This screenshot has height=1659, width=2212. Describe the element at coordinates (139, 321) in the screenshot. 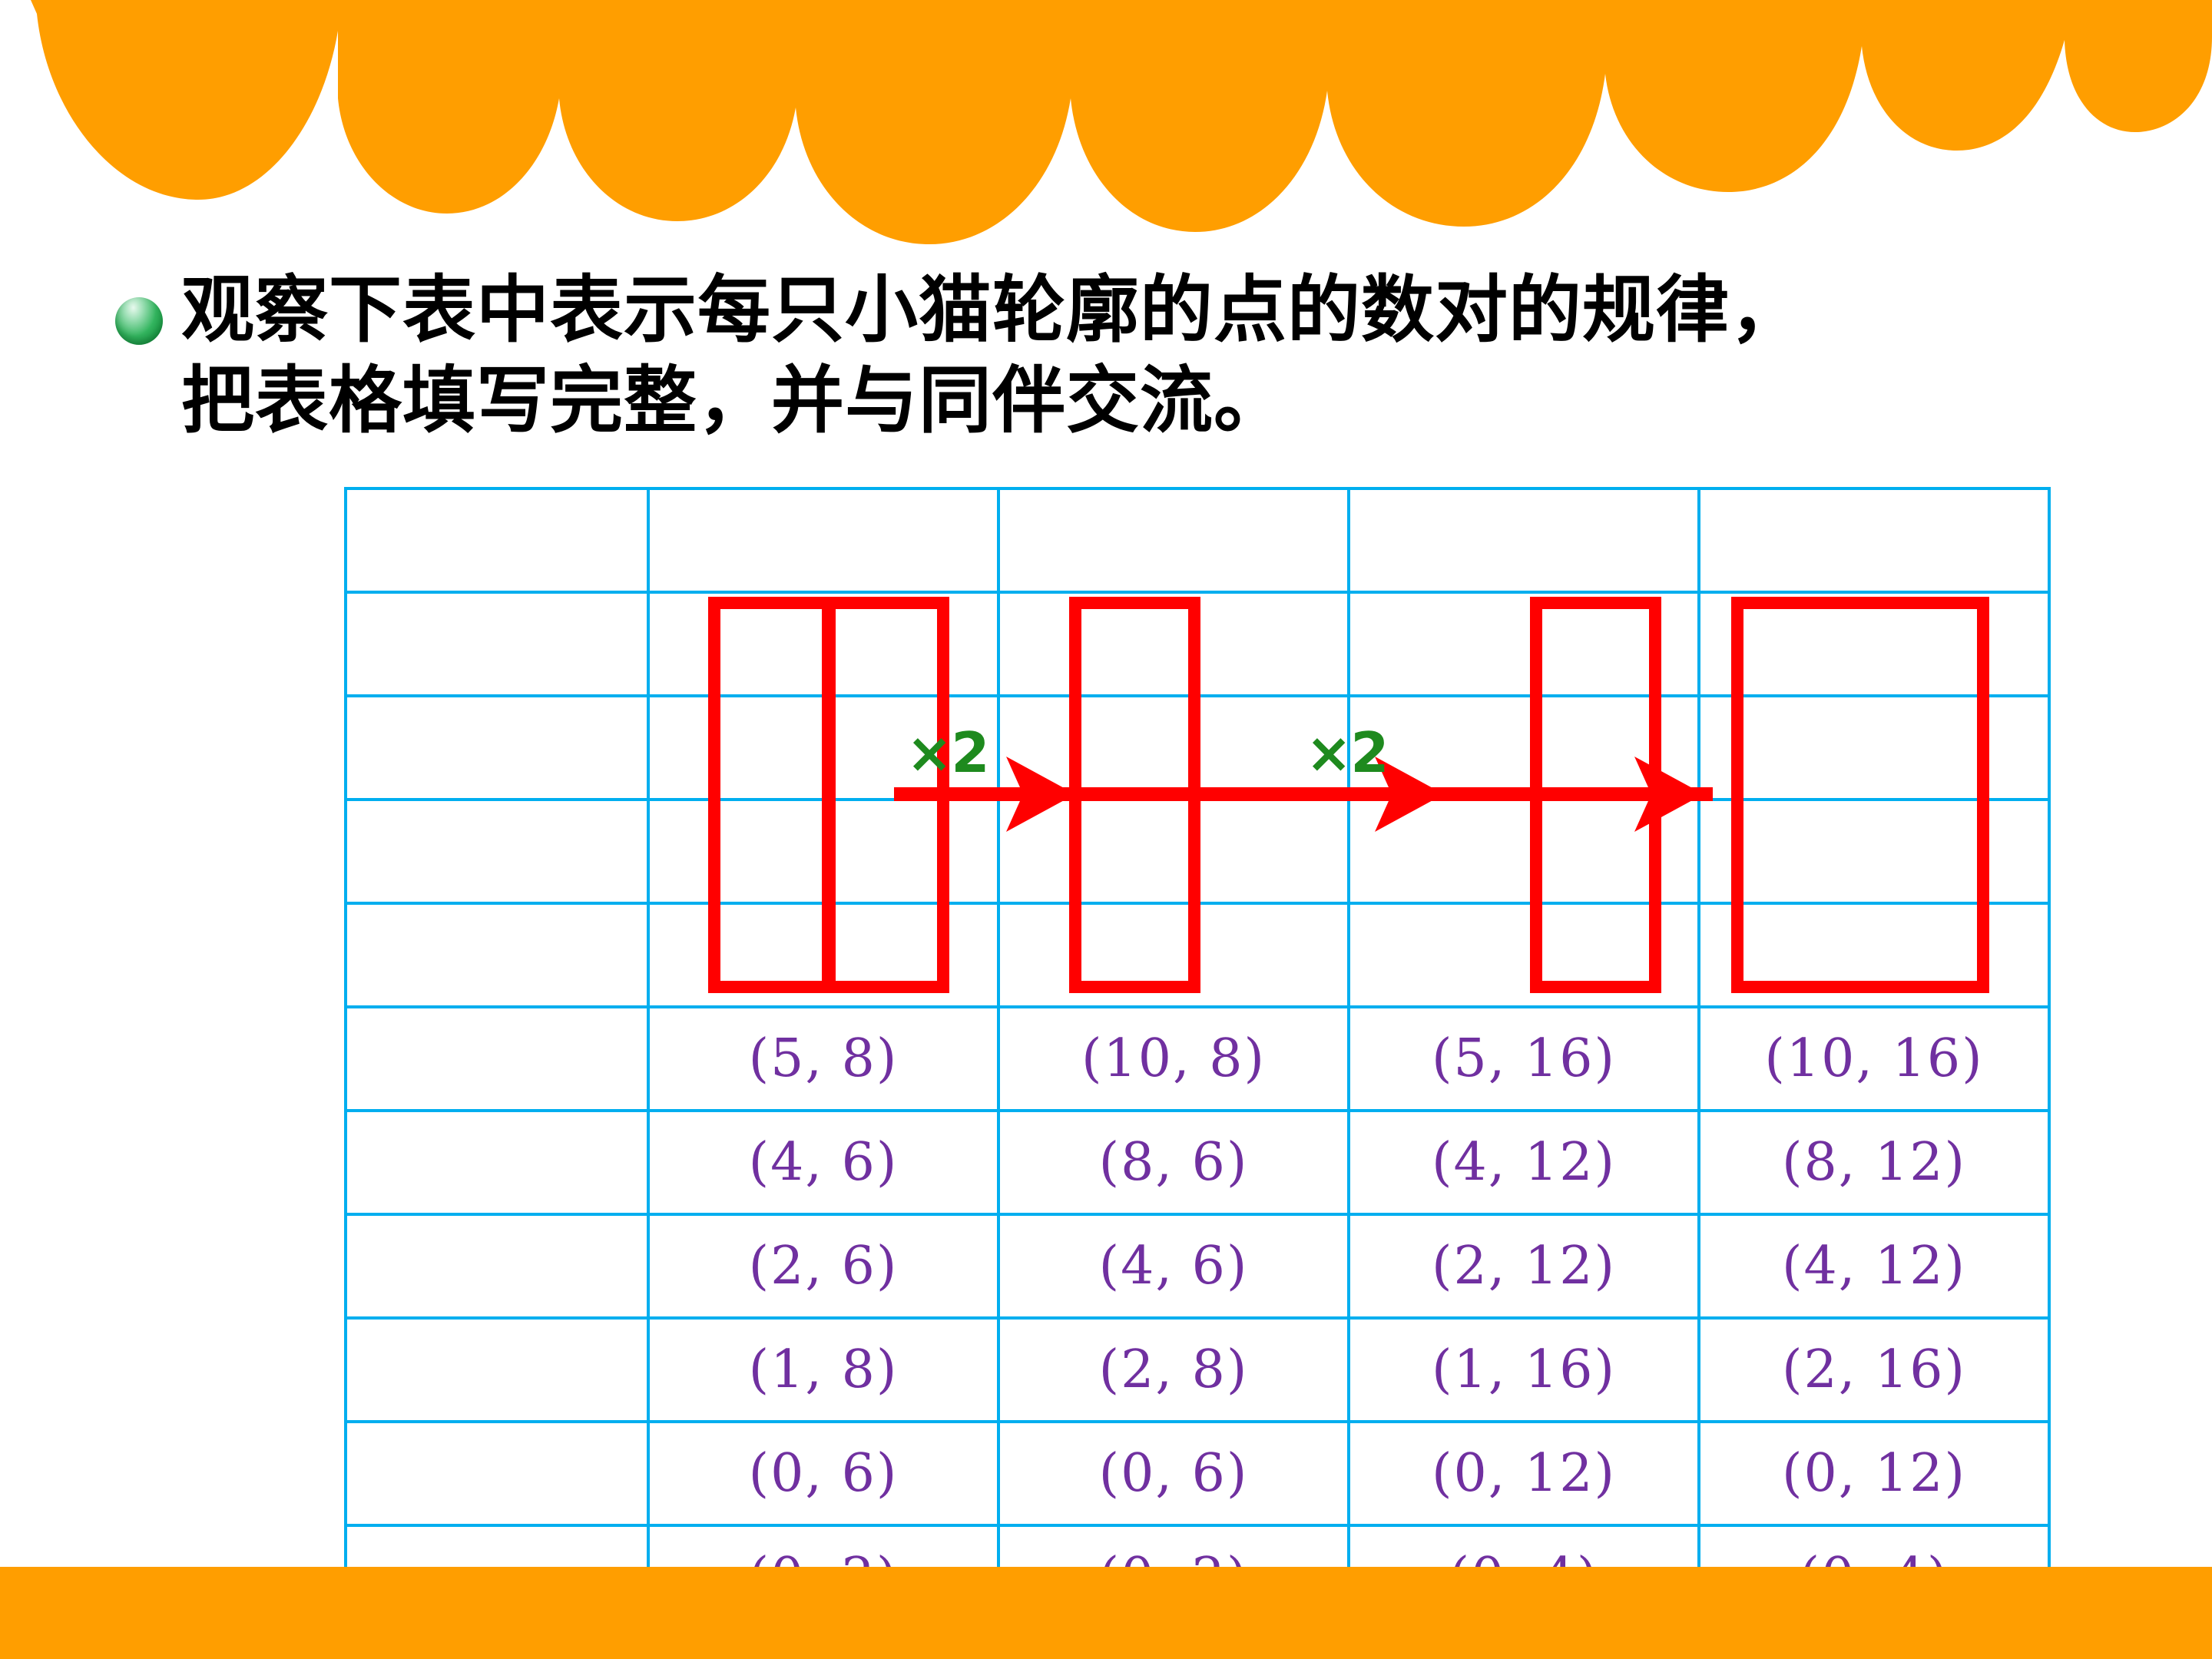

I see `green-bullet-icon` at that location.